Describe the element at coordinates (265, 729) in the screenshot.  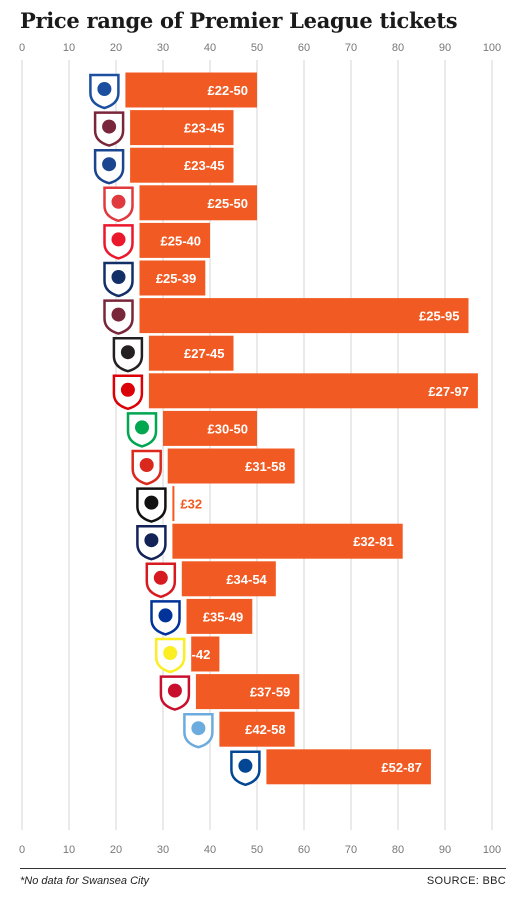
I see `bar-value-label: £42-58` at that location.